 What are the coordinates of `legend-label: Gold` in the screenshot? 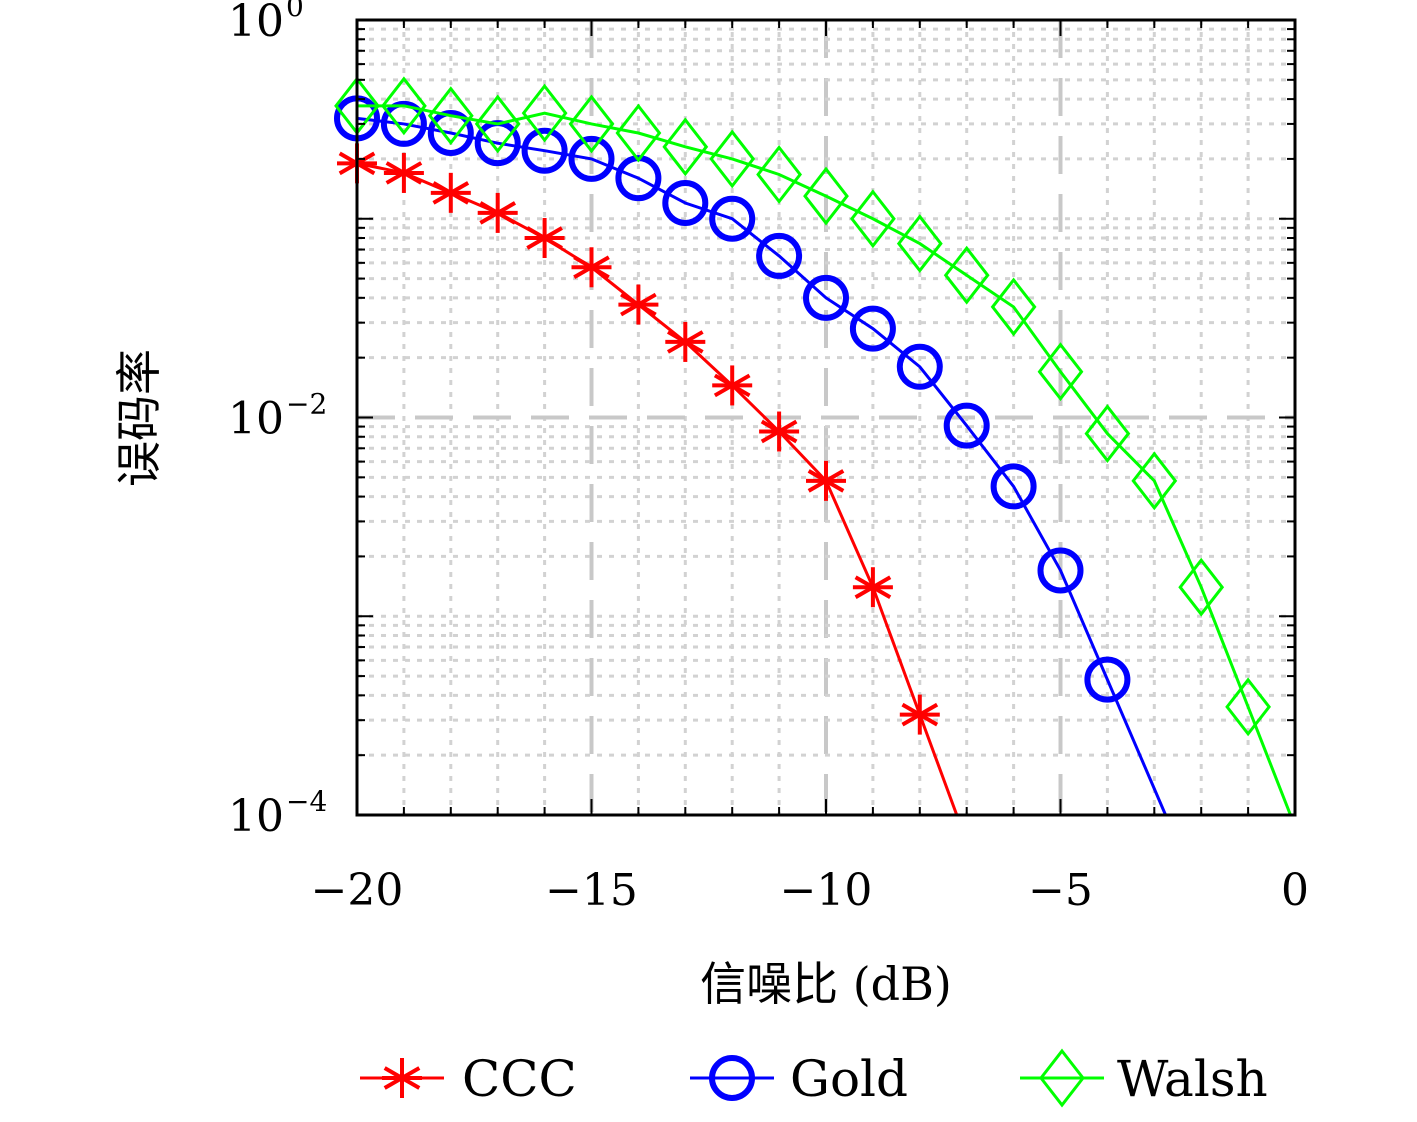 It's located at (849, 1079).